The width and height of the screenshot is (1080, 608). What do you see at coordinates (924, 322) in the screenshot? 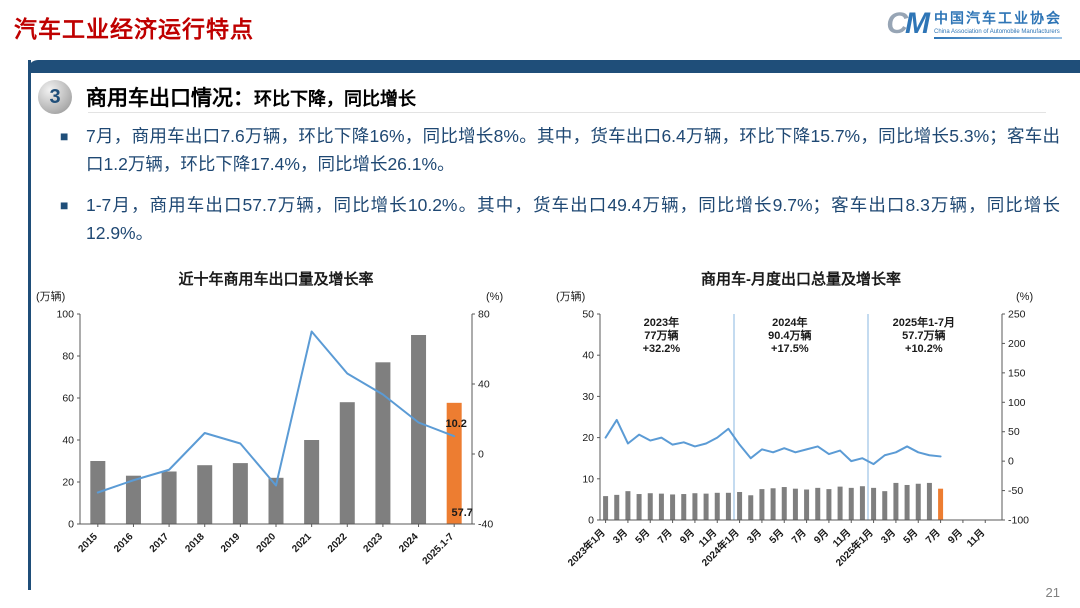
I see `svg-text: 2025年1-7月` at bounding box center [924, 322].